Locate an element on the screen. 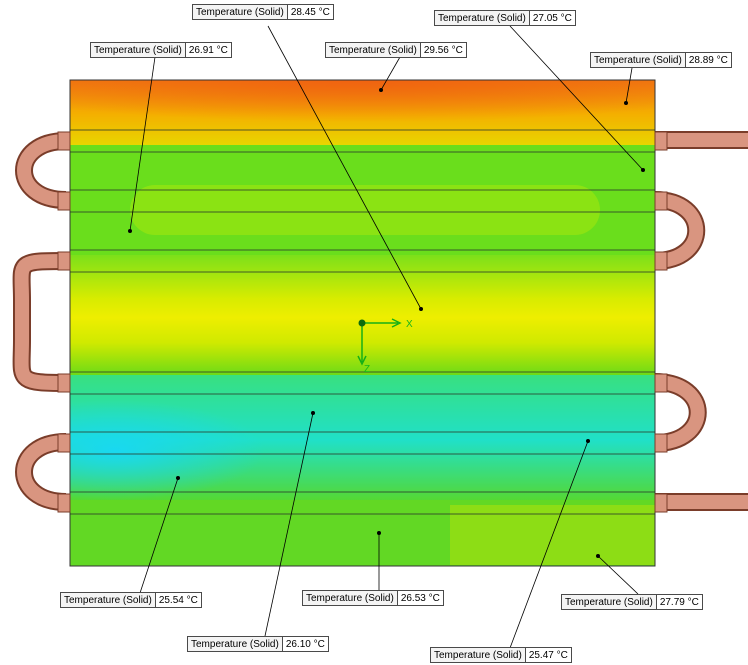  probe-label: Temperature (Solid) 28.89 °C is located at coordinates (661, 60).